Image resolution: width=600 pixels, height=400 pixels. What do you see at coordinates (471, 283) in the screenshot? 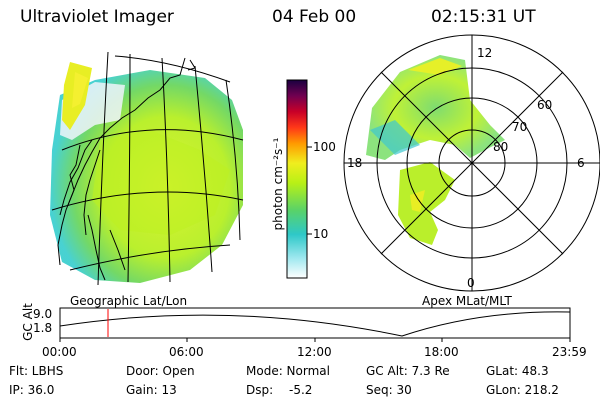
I see `mlt-label-0: 0` at bounding box center [471, 283].